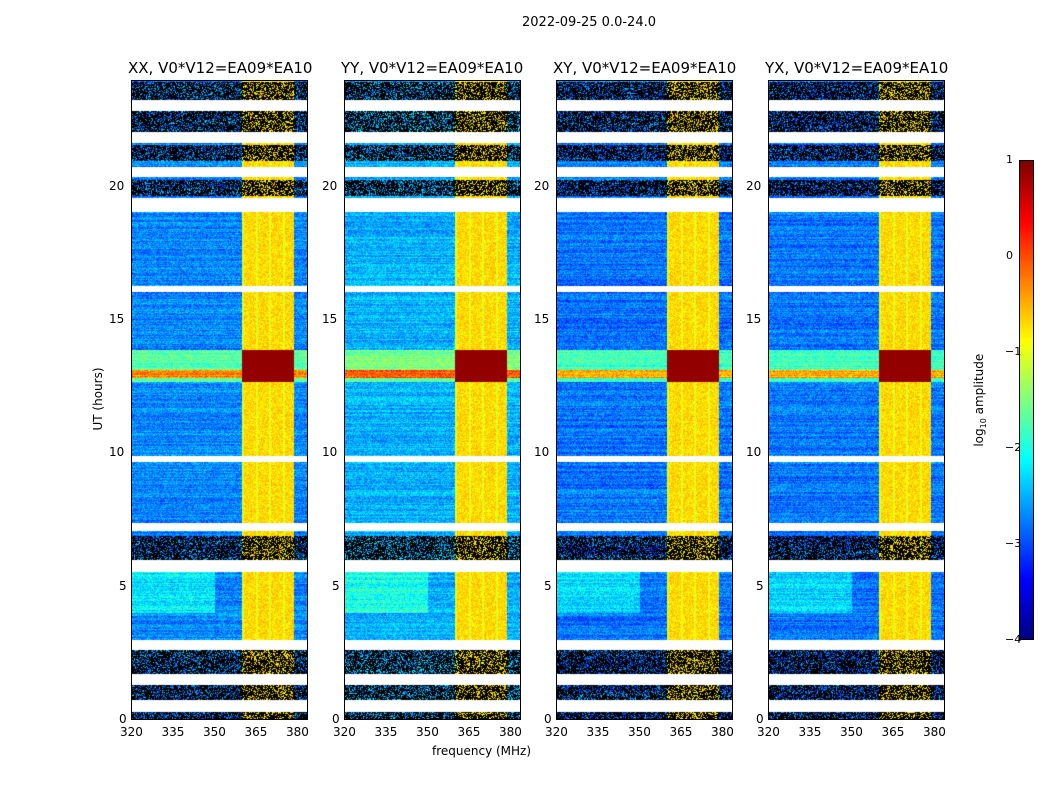 This screenshot has height=800, width=1050. I want to click on colorbar-tick-label: 1, so click(1009, 159).